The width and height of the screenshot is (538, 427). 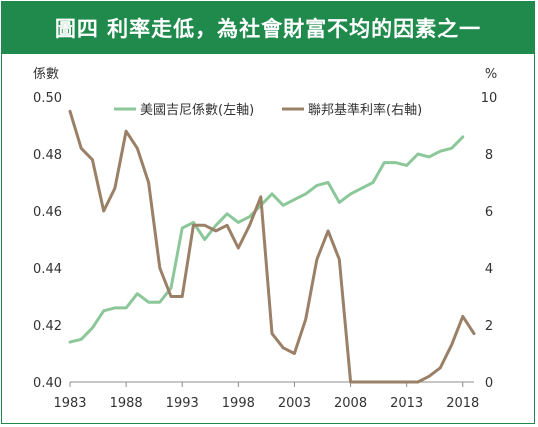 I want to click on left-tick-label: 0.44, so click(x=47, y=269).